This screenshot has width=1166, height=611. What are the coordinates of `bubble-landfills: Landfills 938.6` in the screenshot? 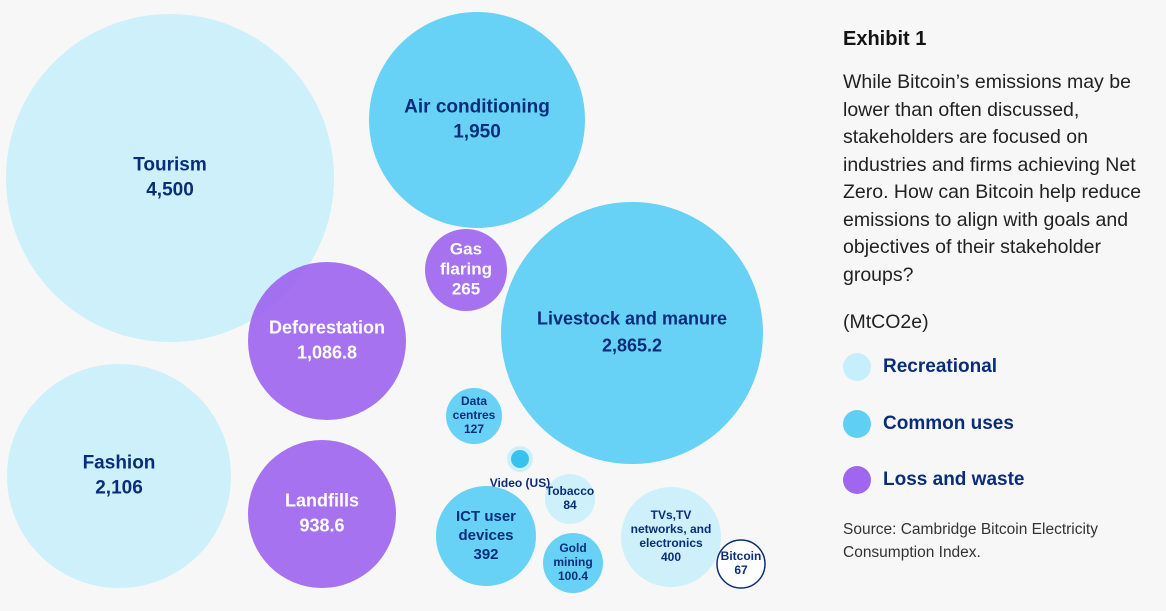 It's located at (322, 514).